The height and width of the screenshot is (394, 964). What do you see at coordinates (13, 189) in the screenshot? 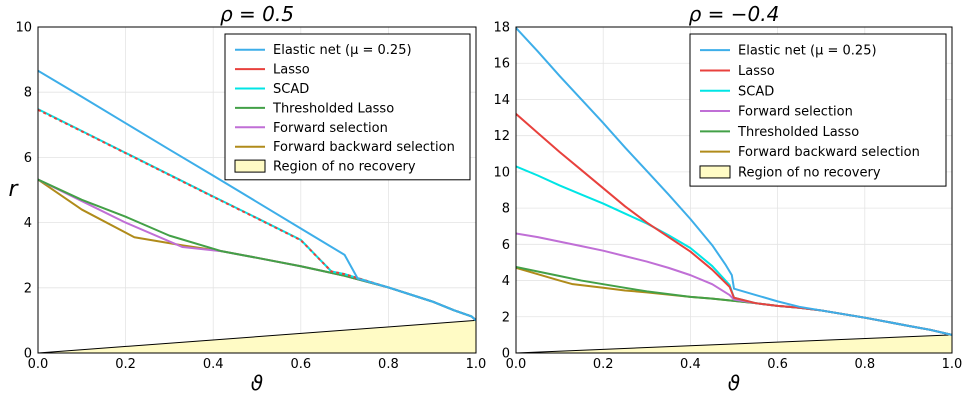
I see `y-axis-label: r` at bounding box center [13, 189].